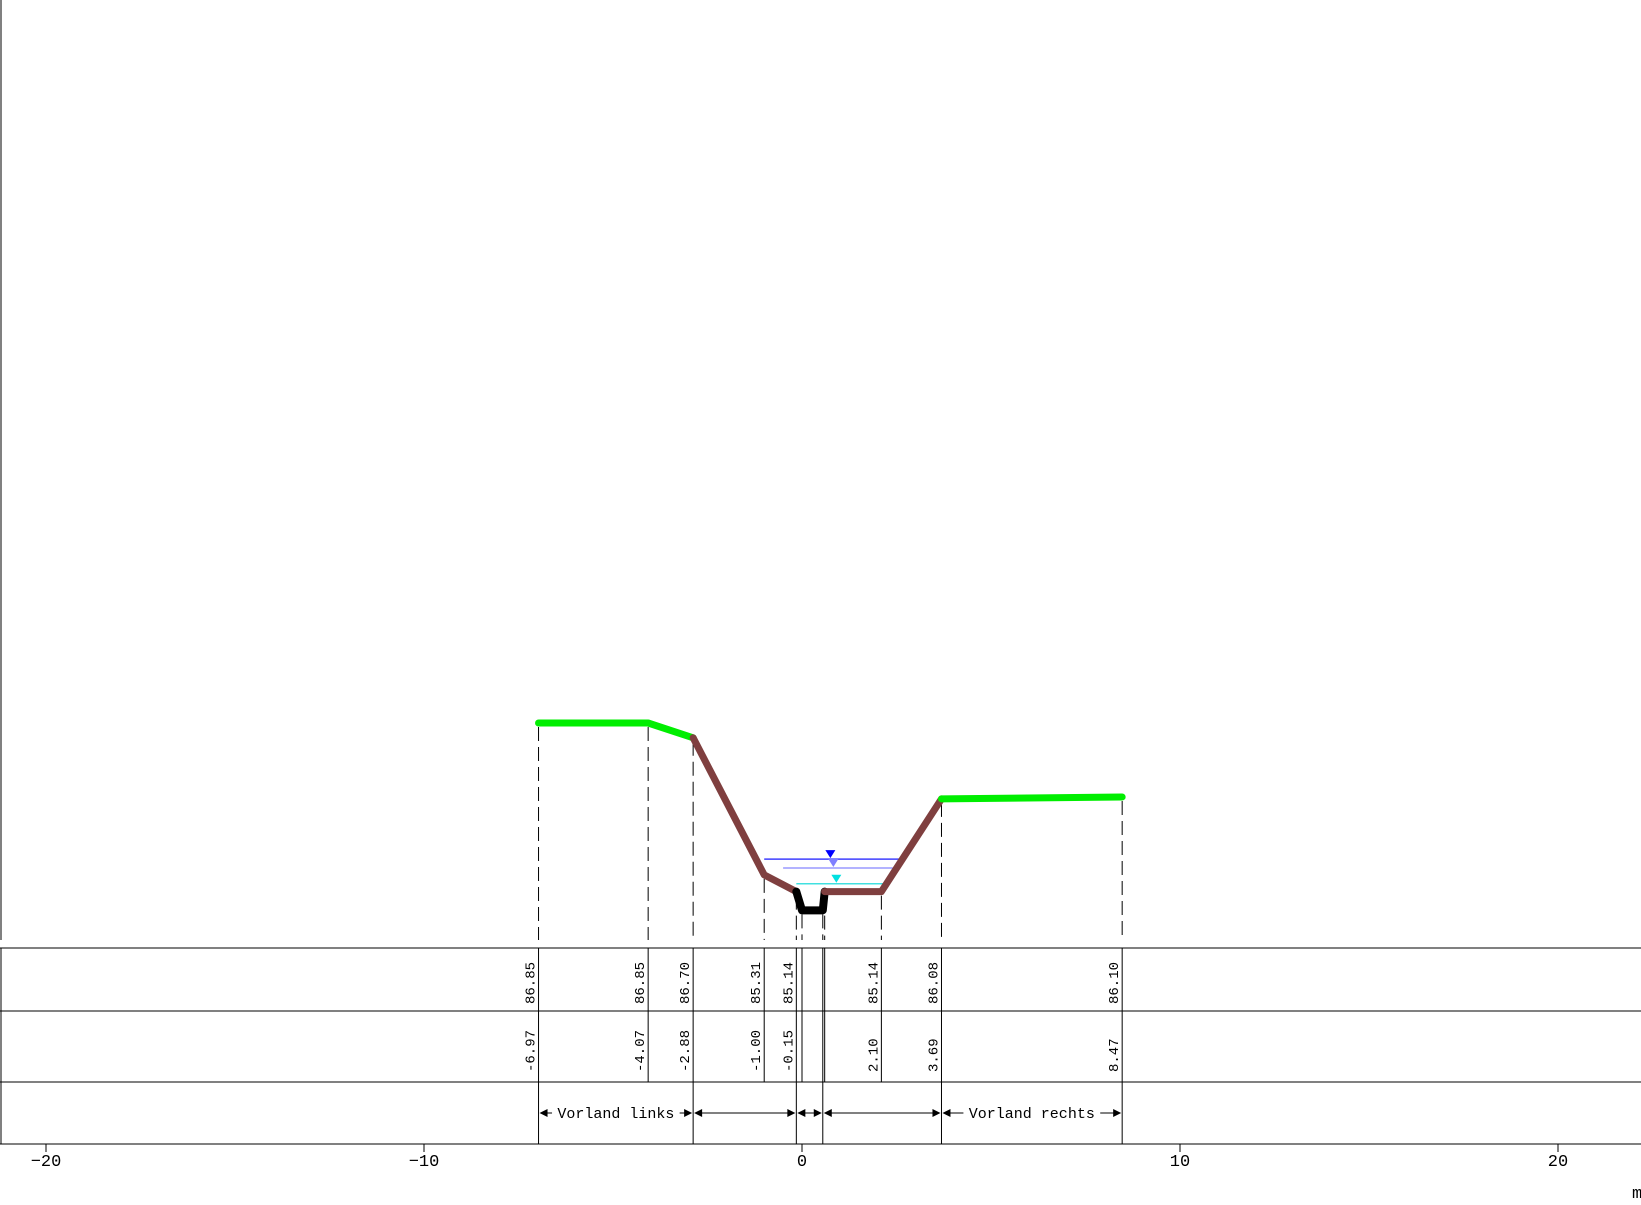 The image size is (1641, 1205). I want to click on station-label: -2.88, so click(686, 1051).